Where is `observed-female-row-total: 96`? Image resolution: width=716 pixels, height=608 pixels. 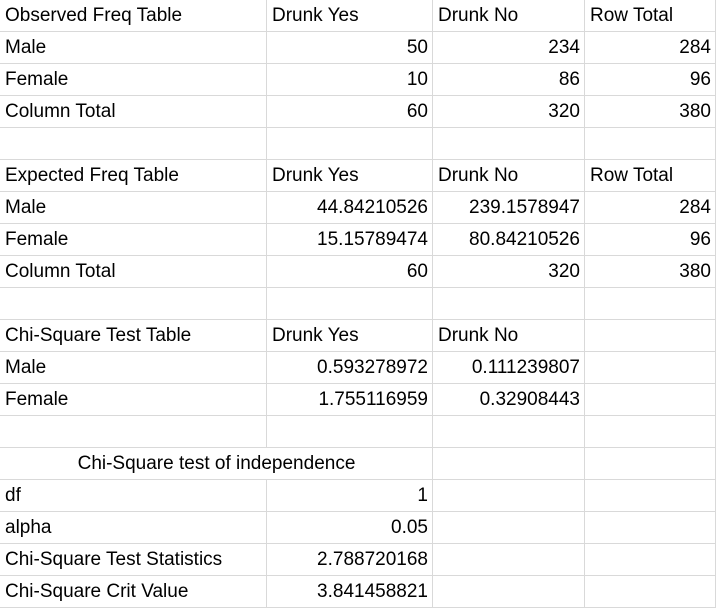 observed-female-row-total: 96 is located at coordinates (650, 80).